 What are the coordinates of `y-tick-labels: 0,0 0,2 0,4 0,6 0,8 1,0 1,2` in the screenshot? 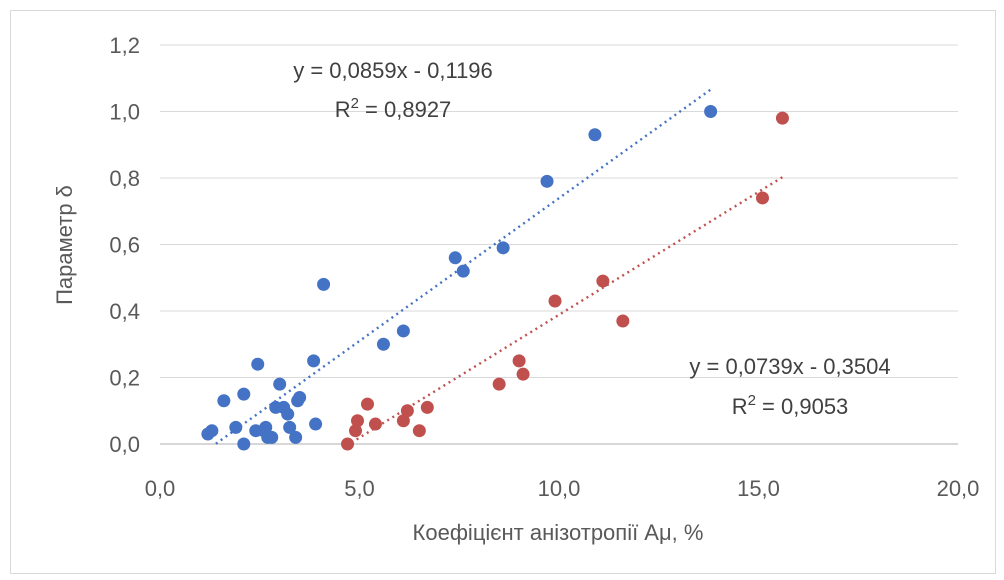 It's located at (124, 245).